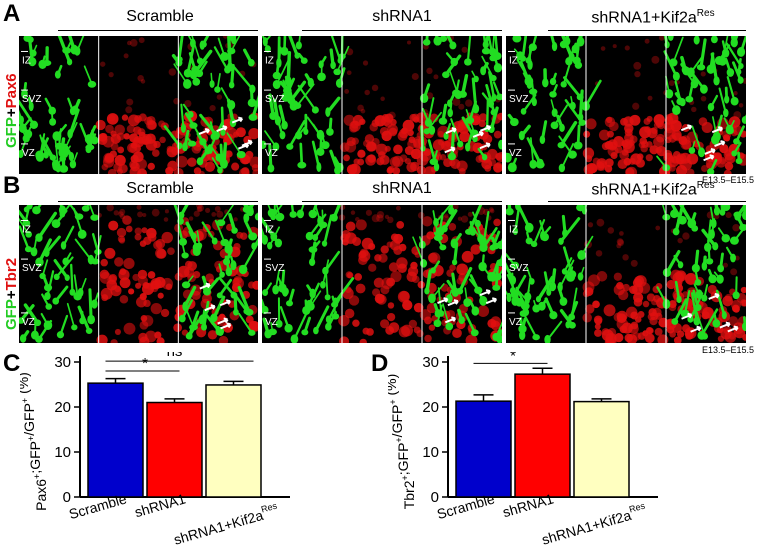  Describe the element at coordinates (11, 295) in the screenshot. I see `row-b-plus: +` at that location.